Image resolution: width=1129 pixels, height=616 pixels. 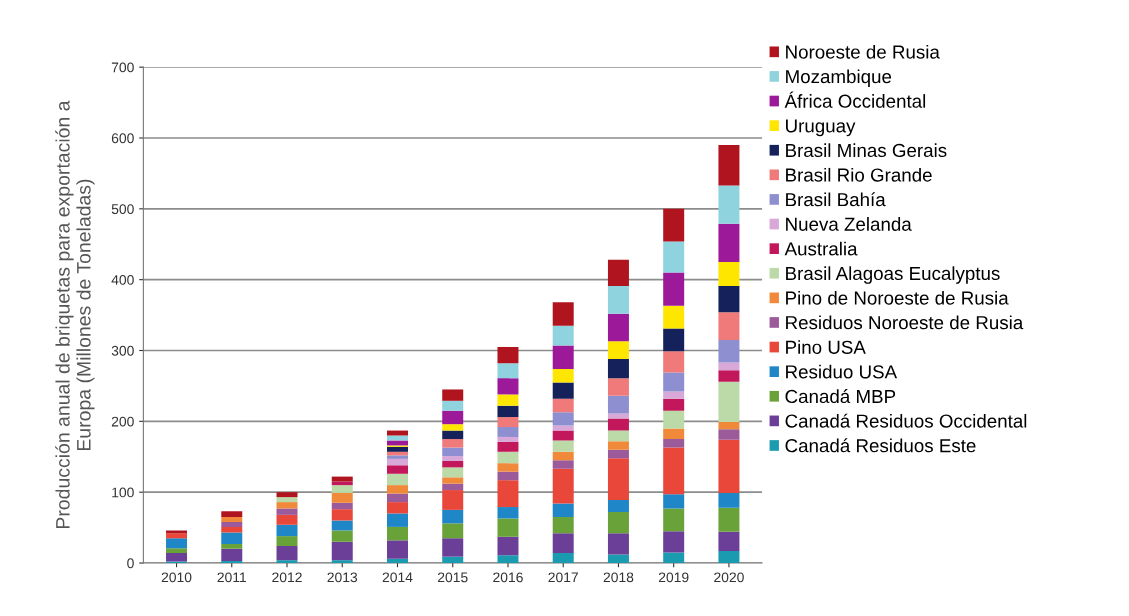 I want to click on legend-label: Uruguay, so click(x=821, y=128).